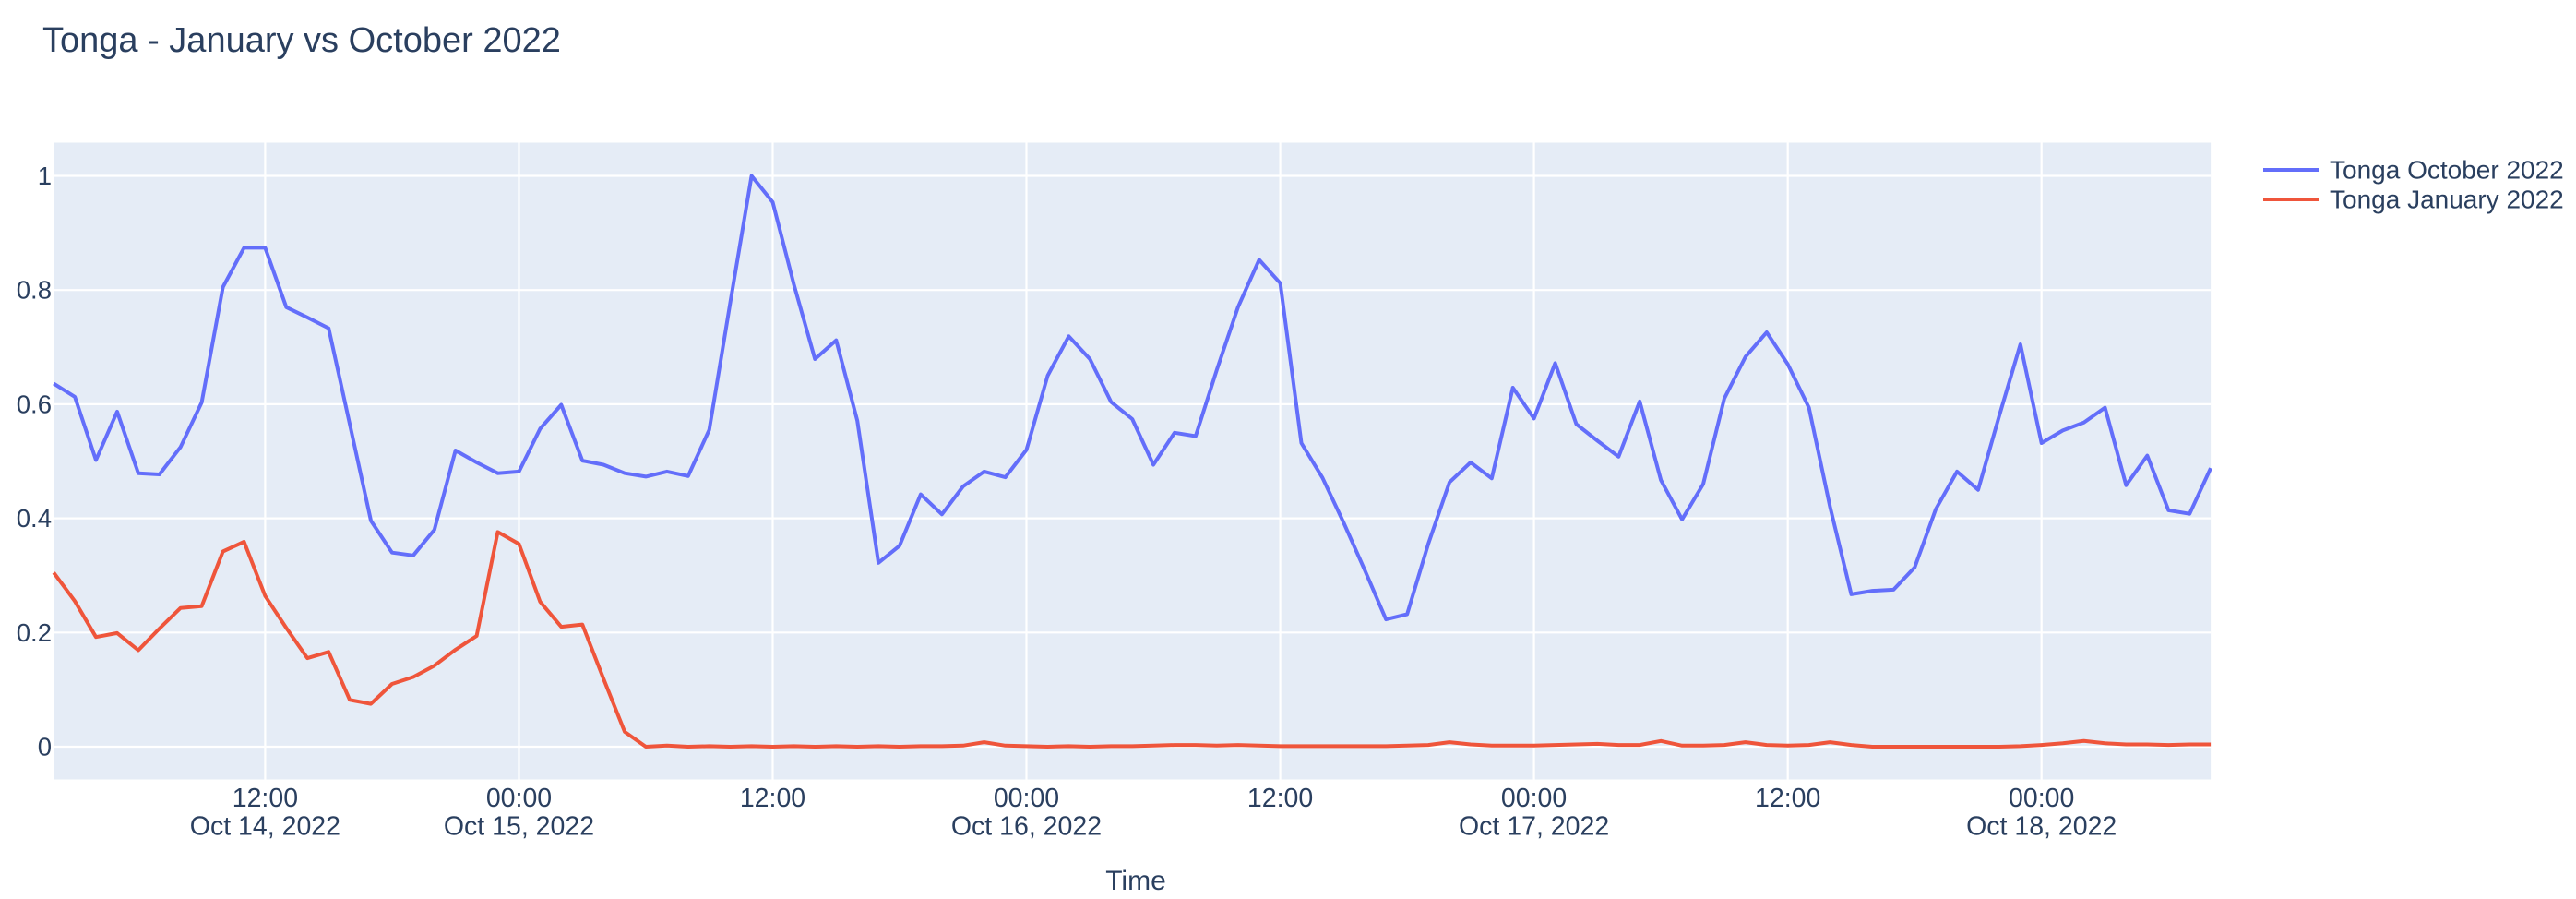 This screenshot has height=899, width=2576. I want to click on svg-text: 0.4, so click(35, 518).